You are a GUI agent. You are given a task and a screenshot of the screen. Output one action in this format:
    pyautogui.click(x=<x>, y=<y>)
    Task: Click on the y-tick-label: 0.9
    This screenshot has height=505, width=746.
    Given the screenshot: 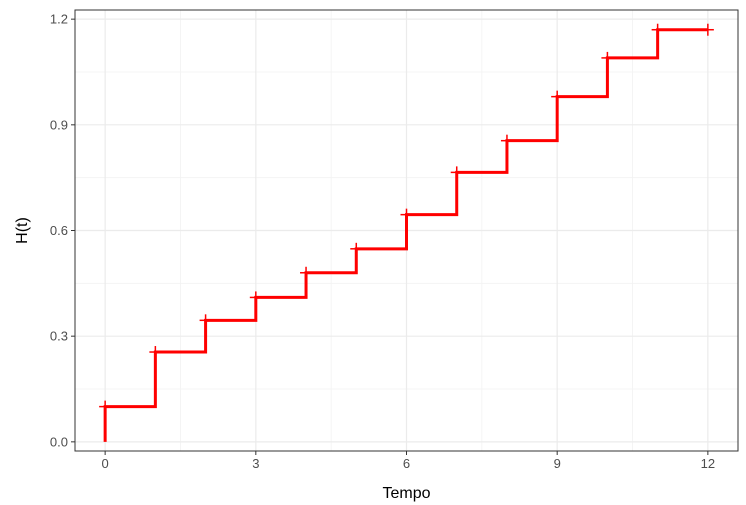 What is the action you would take?
    pyautogui.click(x=59, y=124)
    